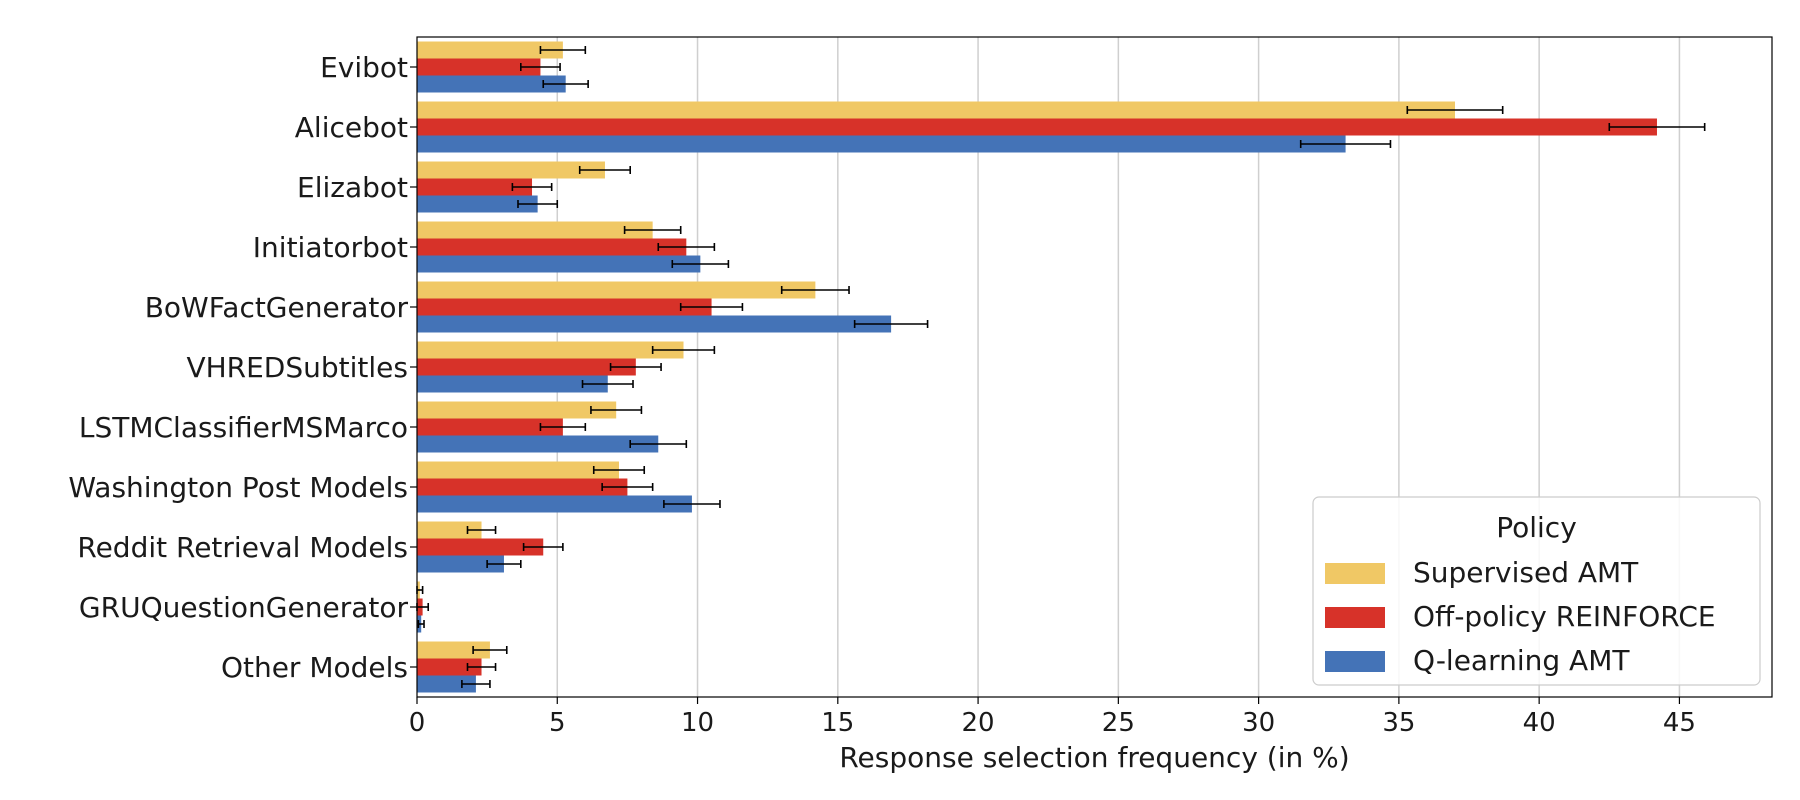  What do you see at coordinates (1118, 723) in the screenshot?
I see `x-tick-label: 25` at bounding box center [1118, 723].